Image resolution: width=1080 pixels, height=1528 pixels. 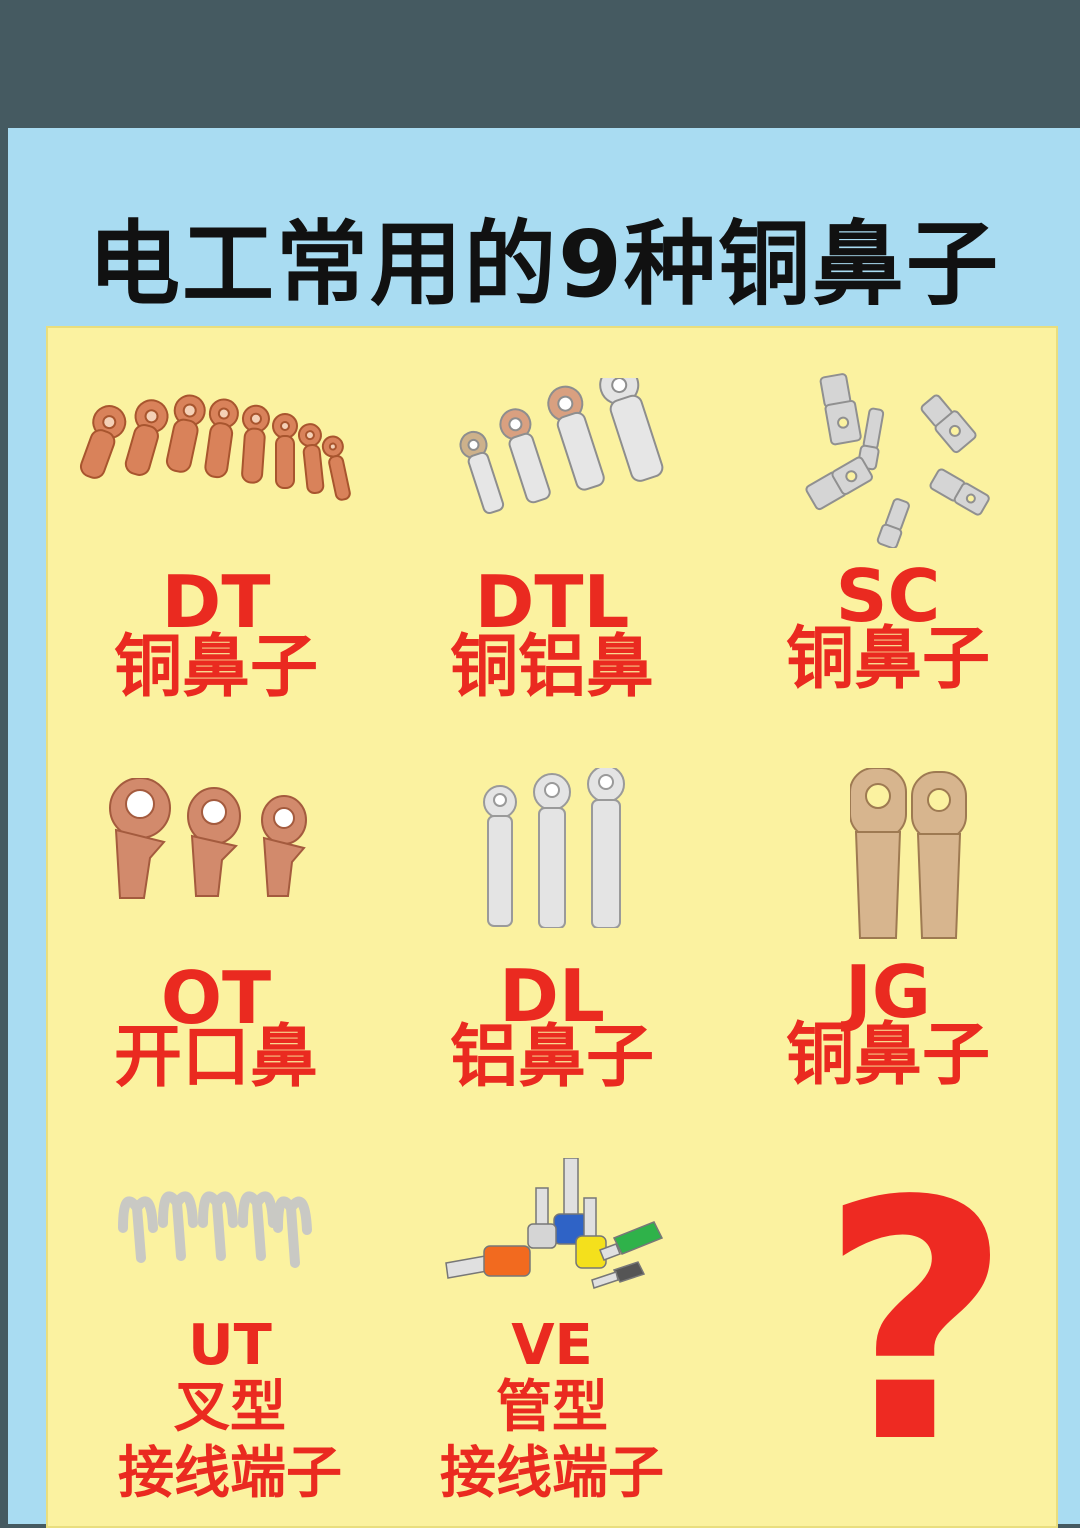 I want to click on item-name: 铝鼻子, so click(x=551, y=1057).